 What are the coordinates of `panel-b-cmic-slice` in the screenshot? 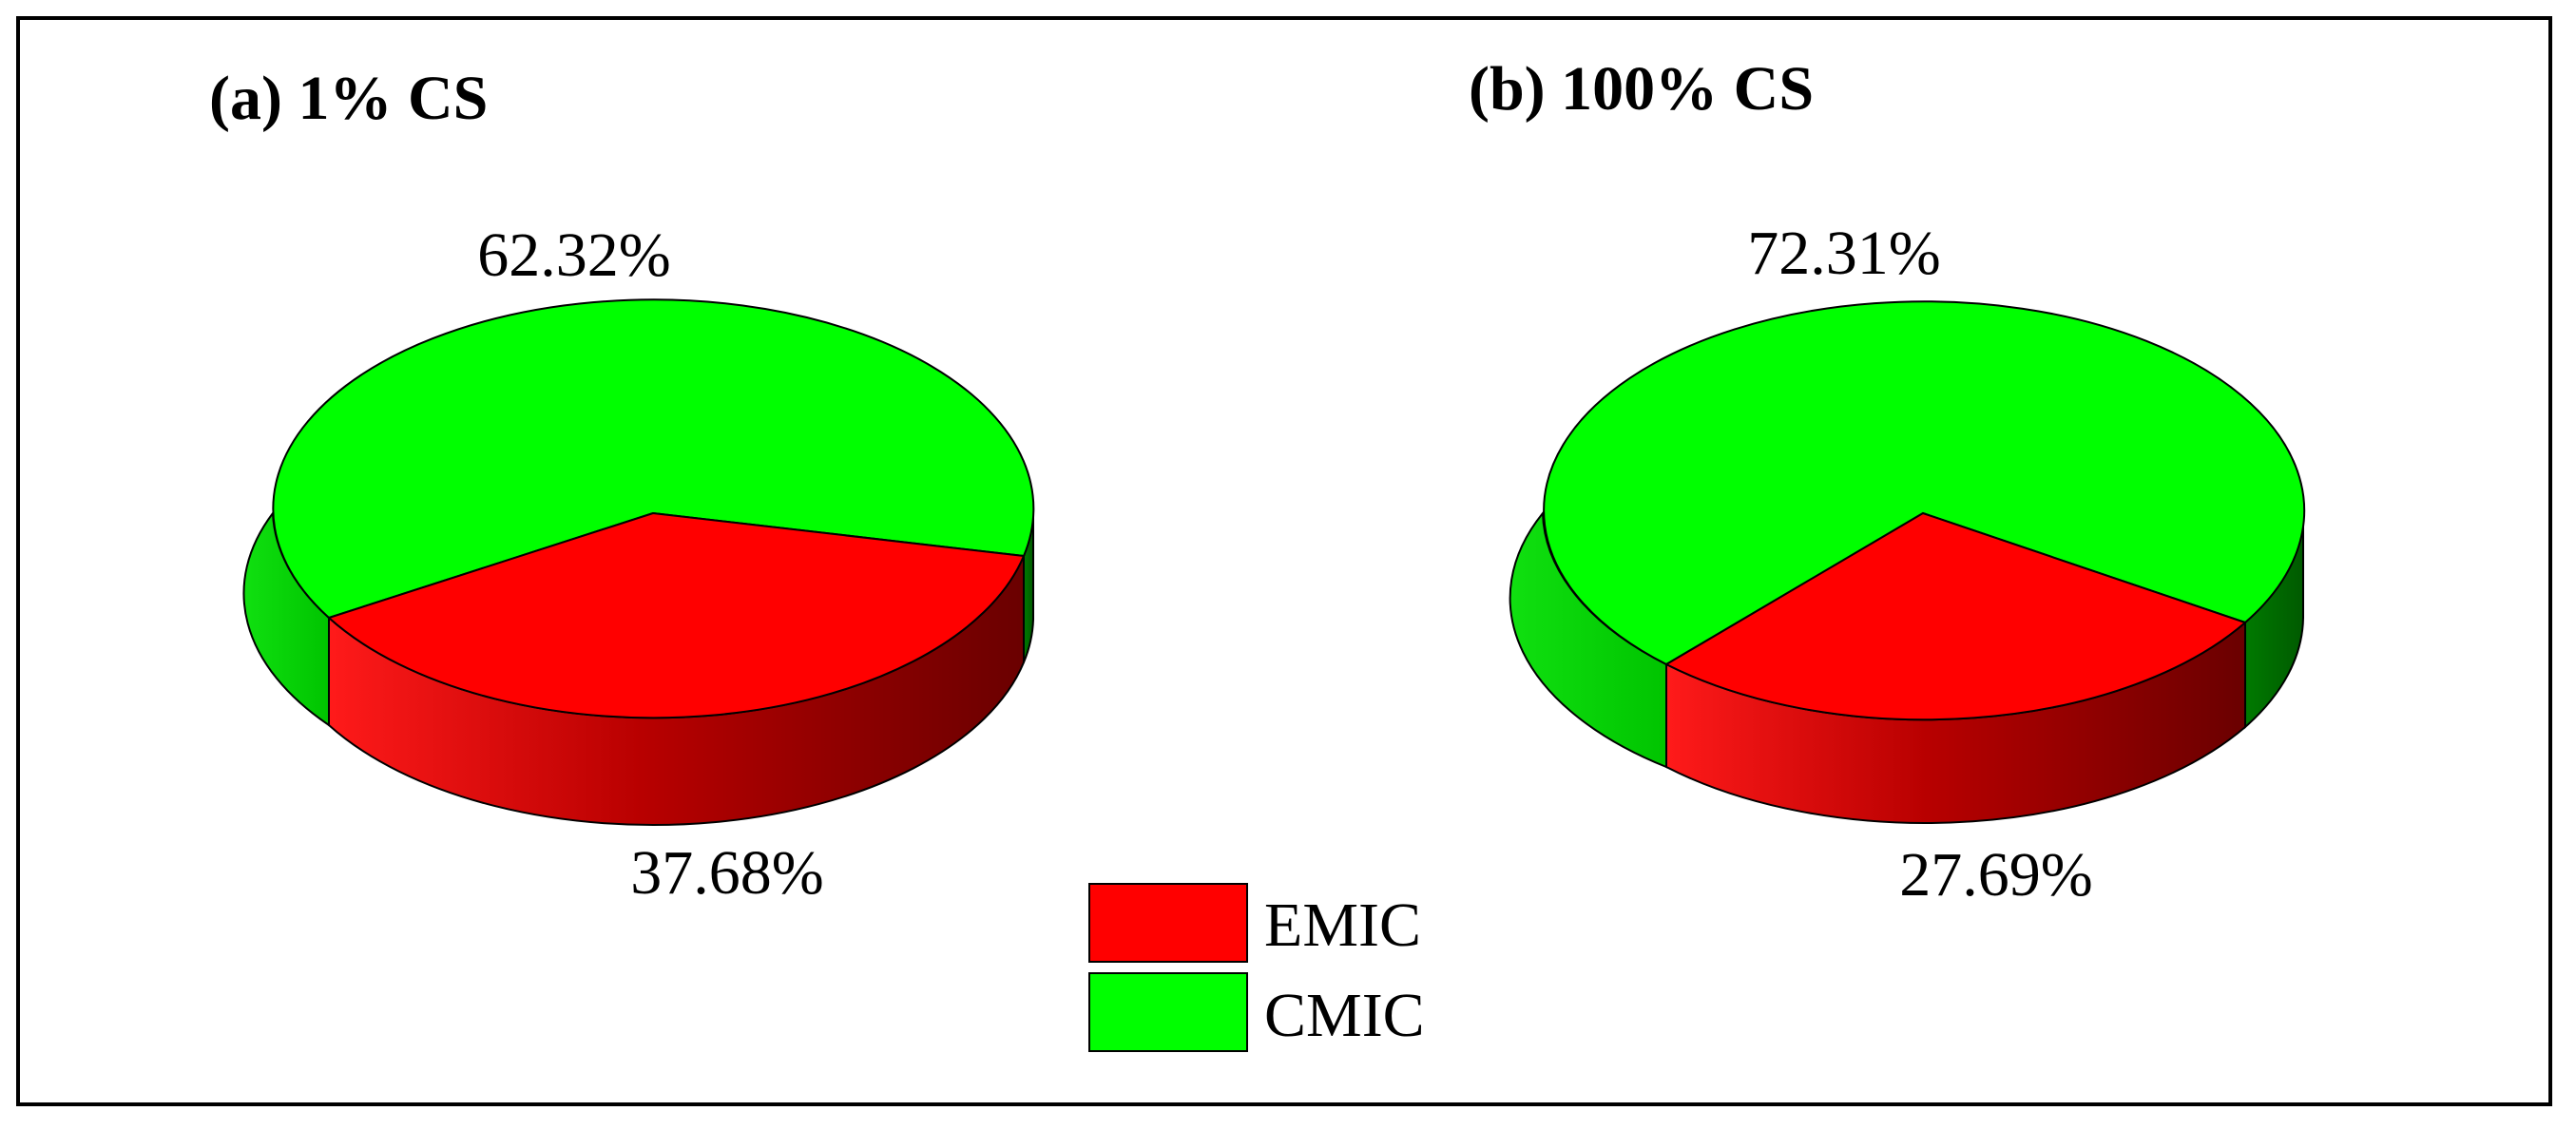 It's located at (1925, 483).